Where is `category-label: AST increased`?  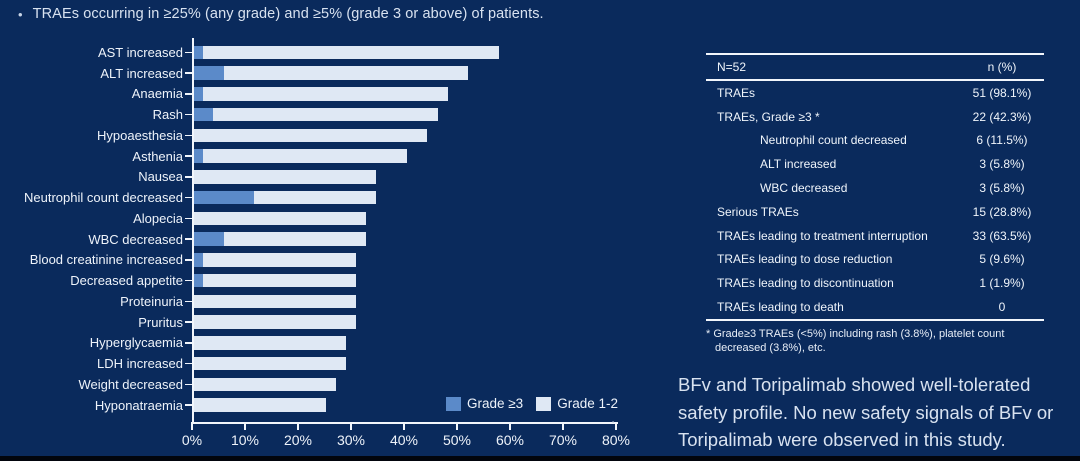 category-label: AST increased is located at coordinates (140, 52).